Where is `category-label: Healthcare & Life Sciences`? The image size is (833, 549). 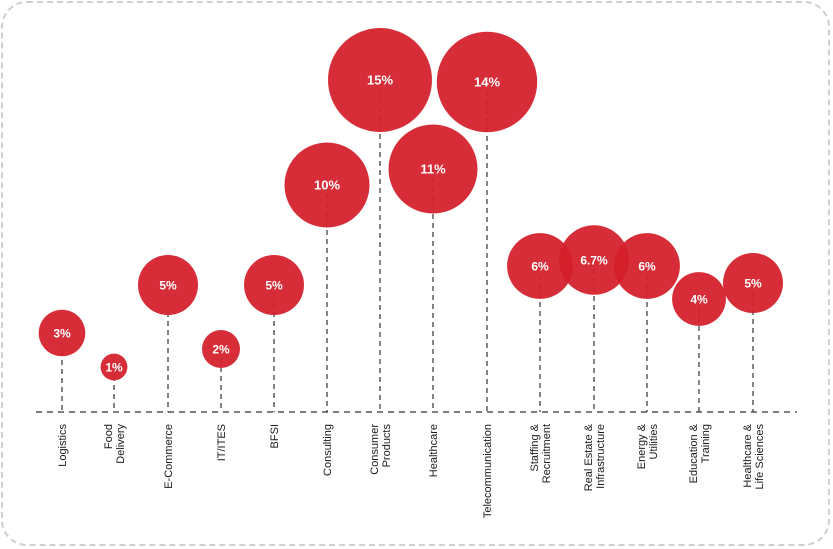
category-label: Healthcare & Life Sciences is located at coordinates (754, 456).